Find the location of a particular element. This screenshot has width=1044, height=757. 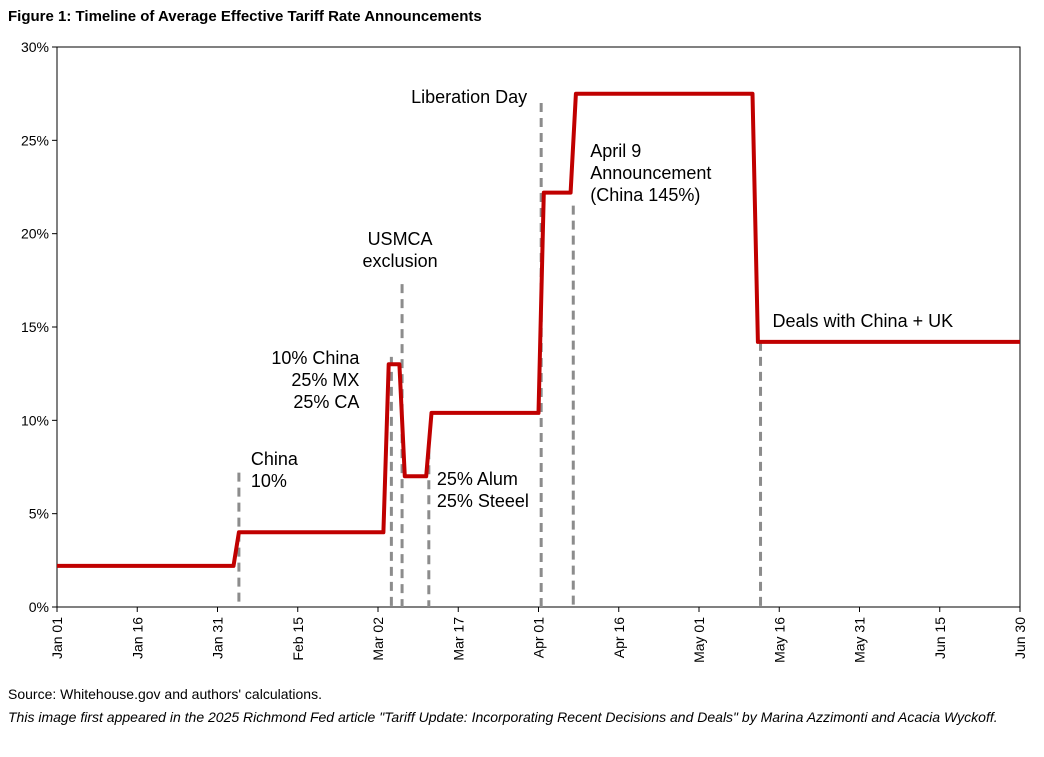

y-tick-label: 15% is located at coordinates (35, 327).